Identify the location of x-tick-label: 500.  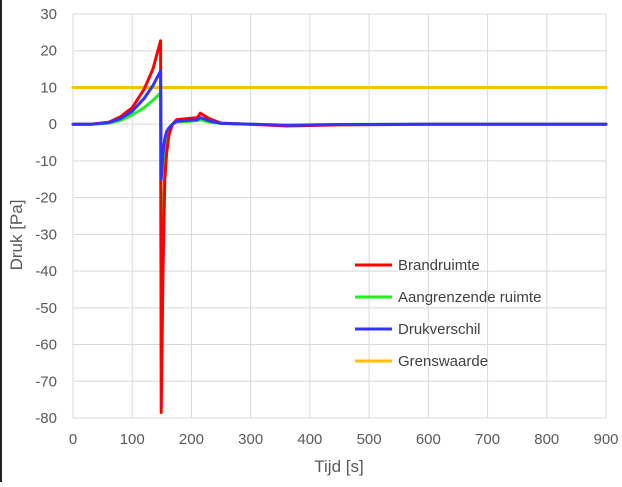
(369, 439).